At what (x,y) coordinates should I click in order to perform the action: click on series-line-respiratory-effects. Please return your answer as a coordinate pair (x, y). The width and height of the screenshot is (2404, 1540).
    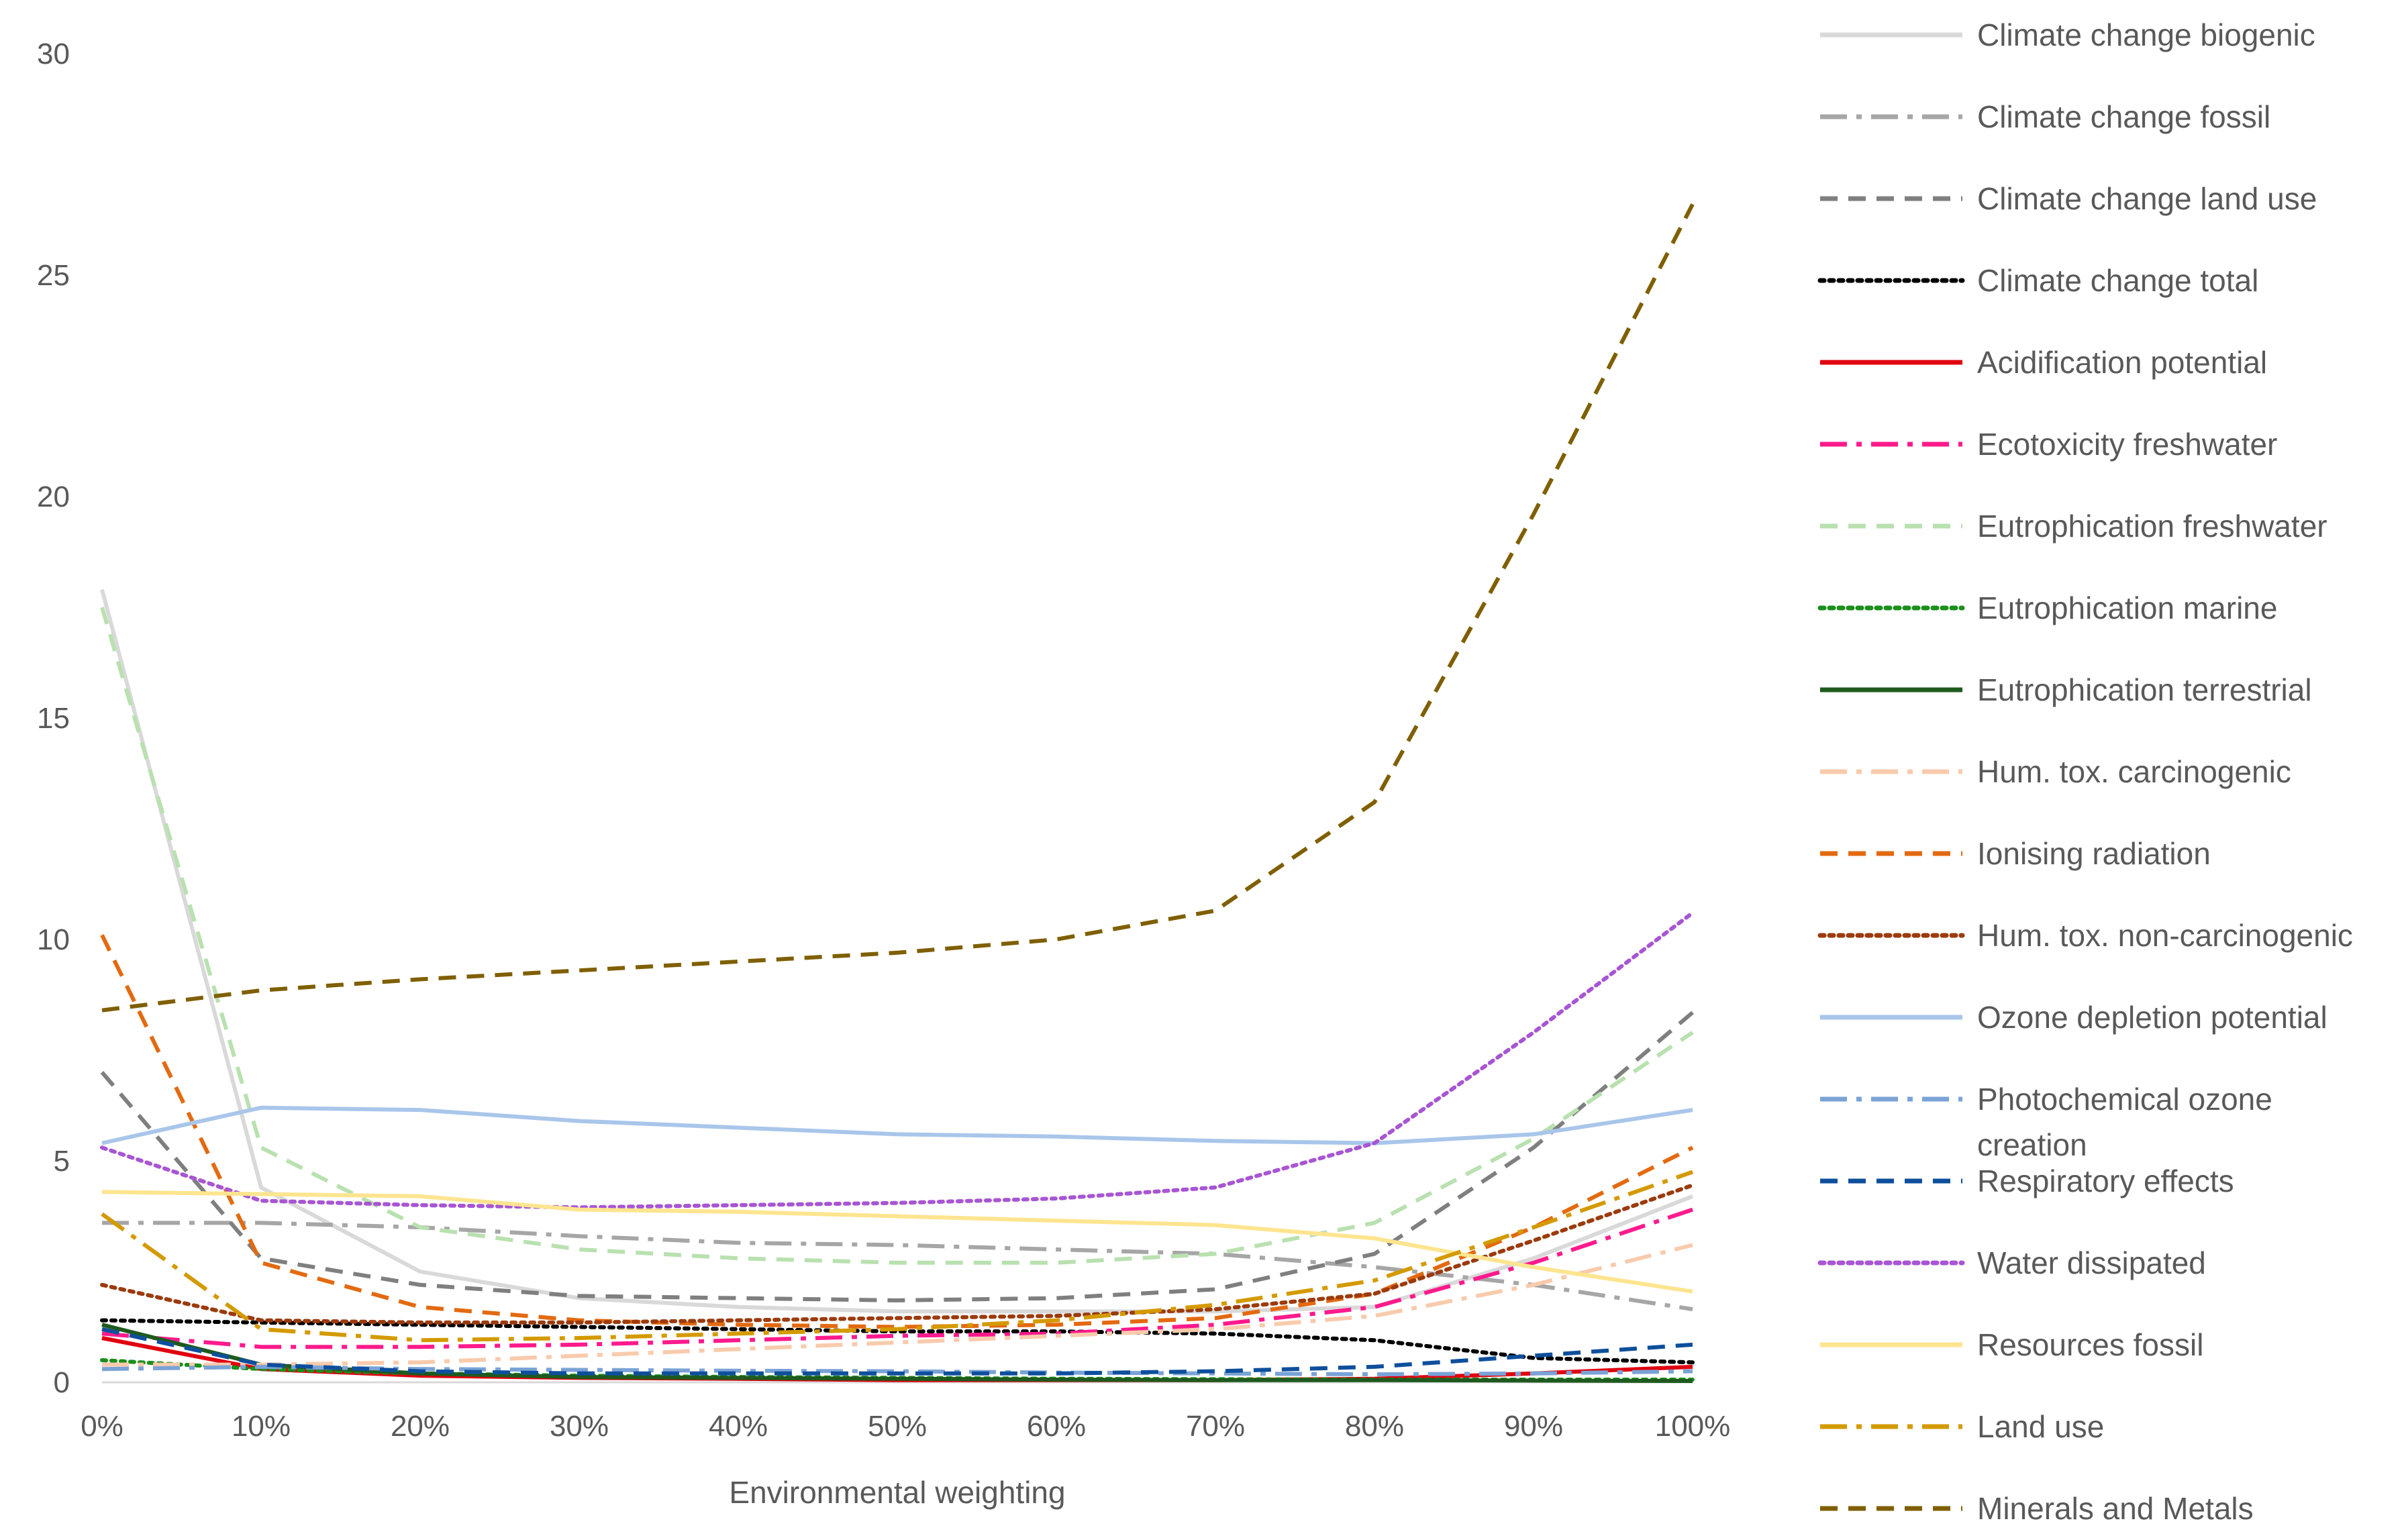
    Looking at the image, I should click on (897, 1351).